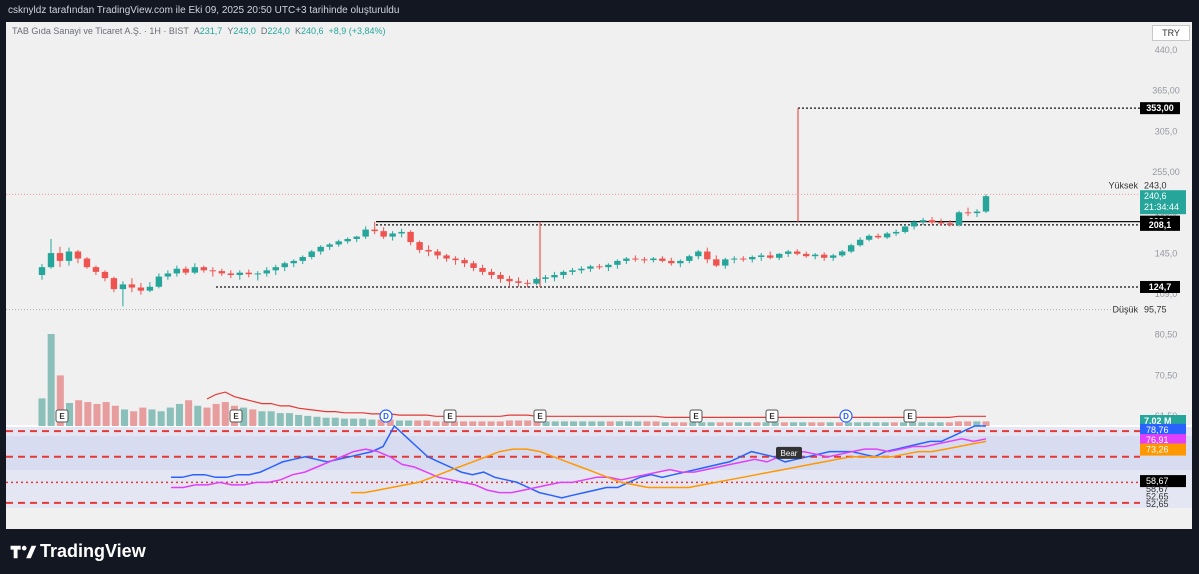  Describe the element at coordinates (1160, 108) in the screenshot. I see `price-level-label: 353,00` at that location.